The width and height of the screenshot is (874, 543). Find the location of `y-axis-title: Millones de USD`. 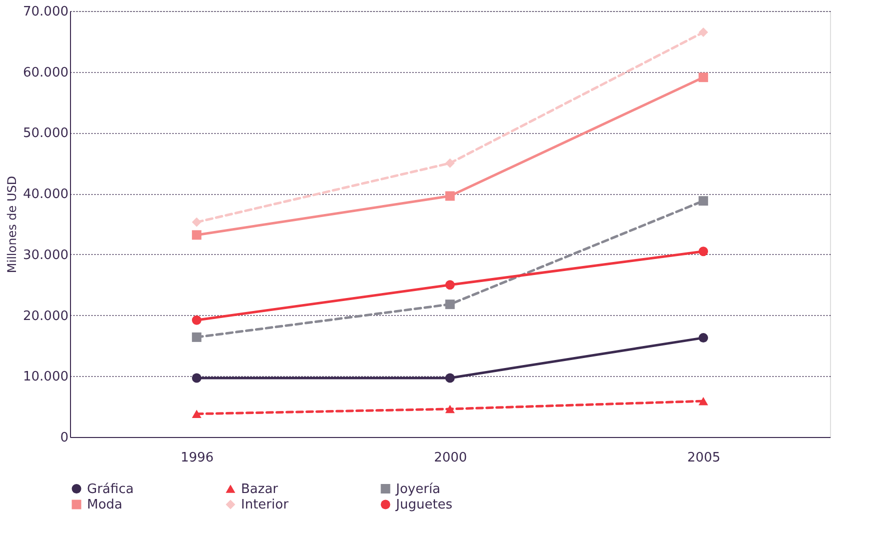

y-axis-title: Millones de USD is located at coordinates (12, 225).